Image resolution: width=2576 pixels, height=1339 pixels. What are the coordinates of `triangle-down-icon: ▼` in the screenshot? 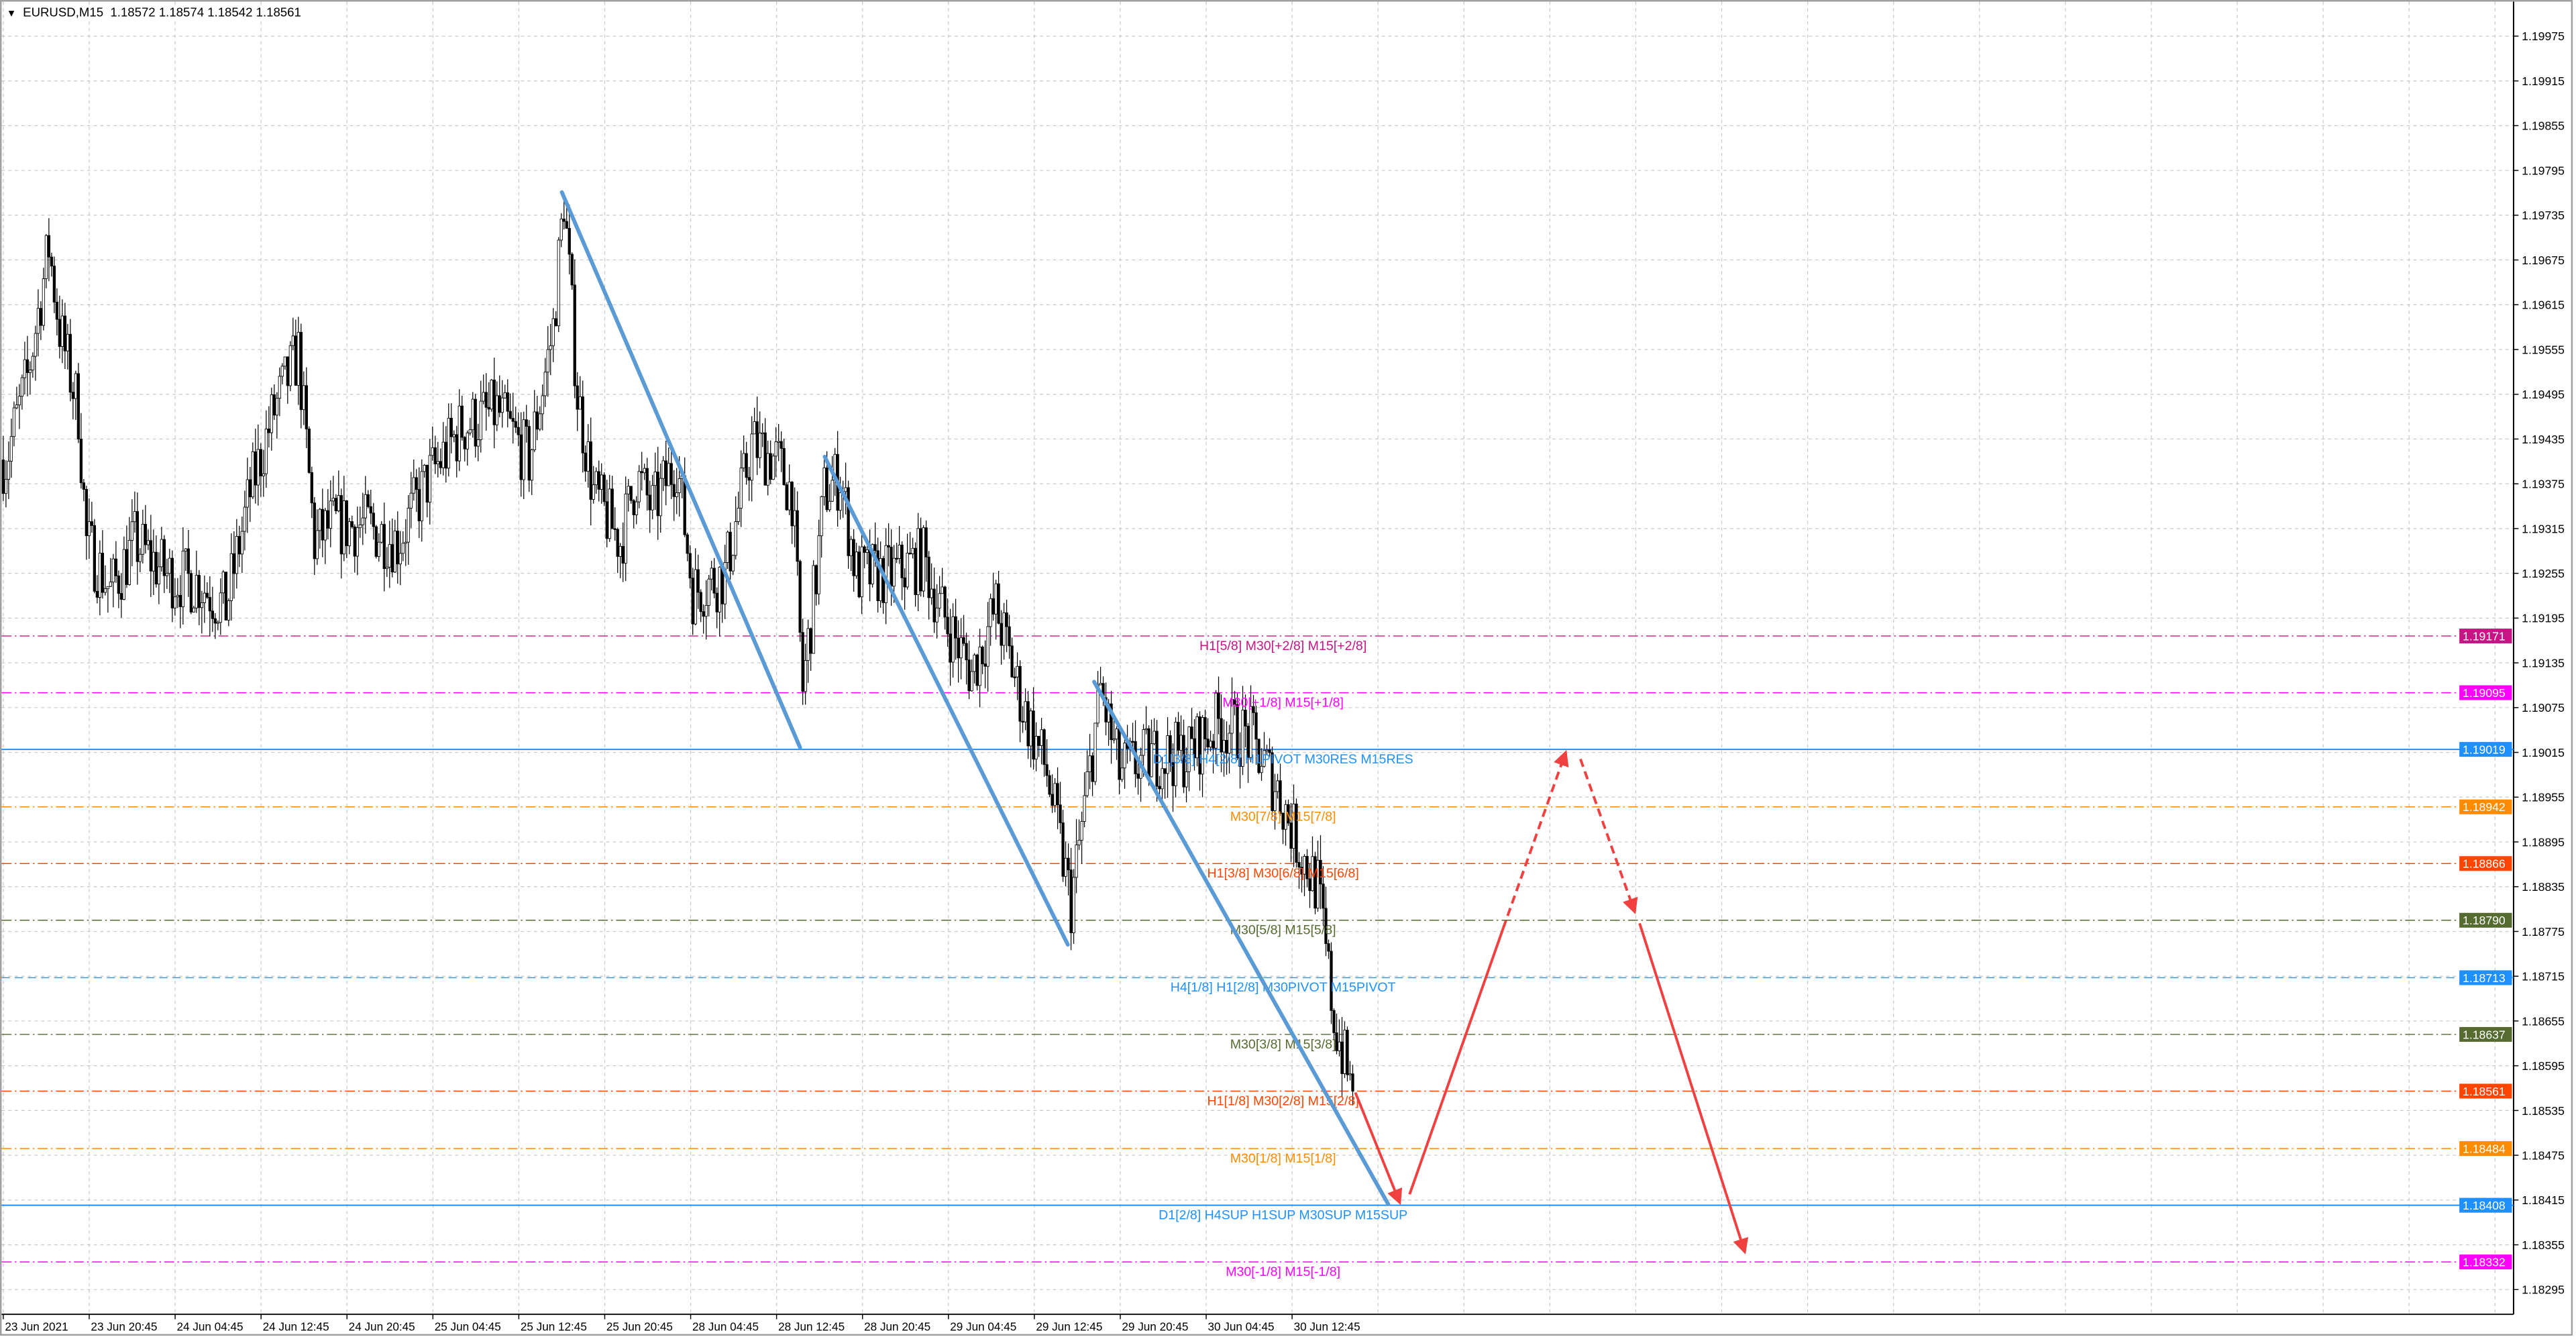 It's located at (11, 14).